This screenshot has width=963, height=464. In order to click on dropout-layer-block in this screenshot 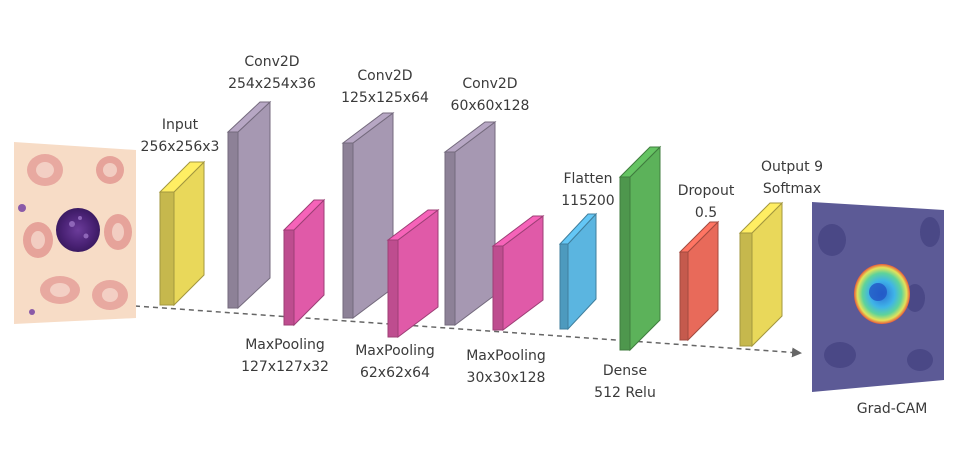, I will do `click(699, 281)`.